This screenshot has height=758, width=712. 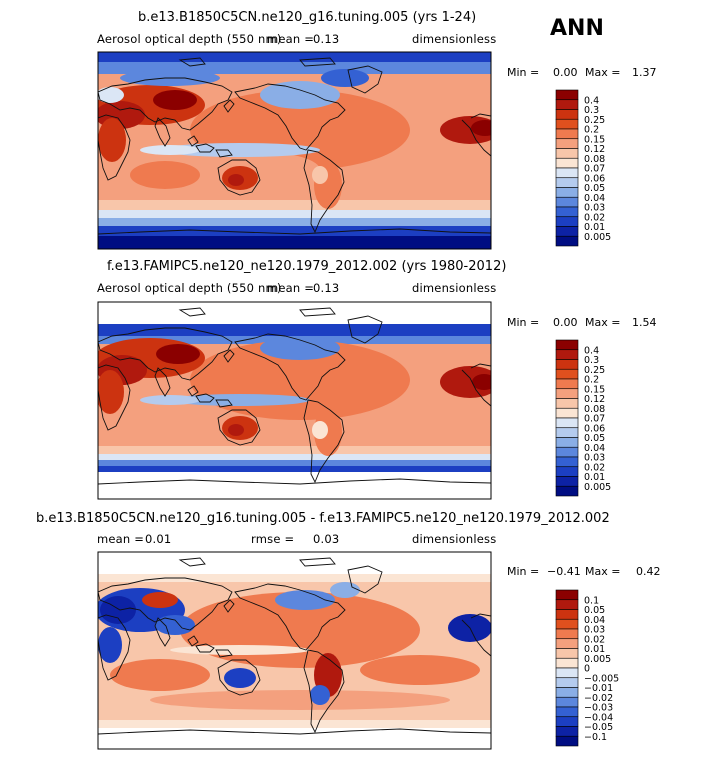 What do you see at coordinates (591, 110) in the screenshot?
I see `colorbar-1-label: 0.3` at bounding box center [591, 110].